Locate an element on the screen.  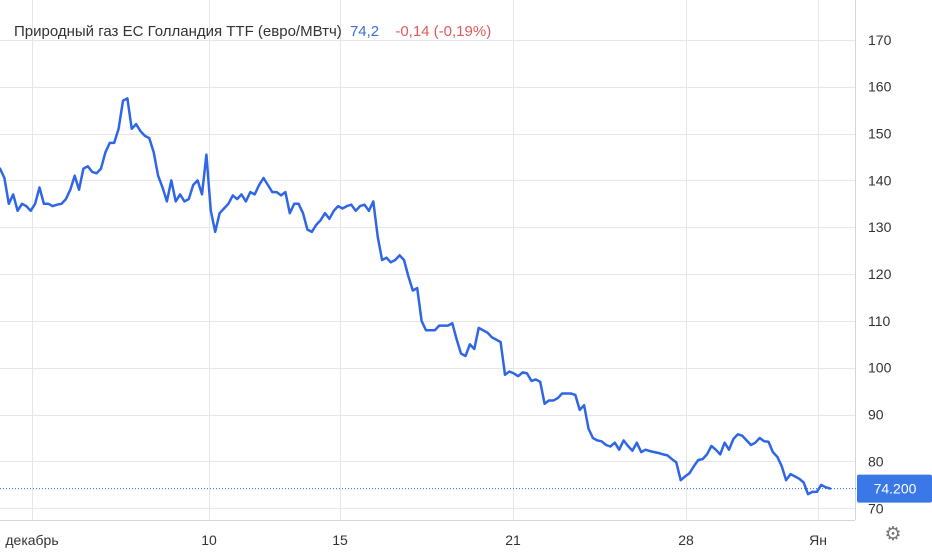
y-tick-label: 80 is located at coordinates (876, 461).